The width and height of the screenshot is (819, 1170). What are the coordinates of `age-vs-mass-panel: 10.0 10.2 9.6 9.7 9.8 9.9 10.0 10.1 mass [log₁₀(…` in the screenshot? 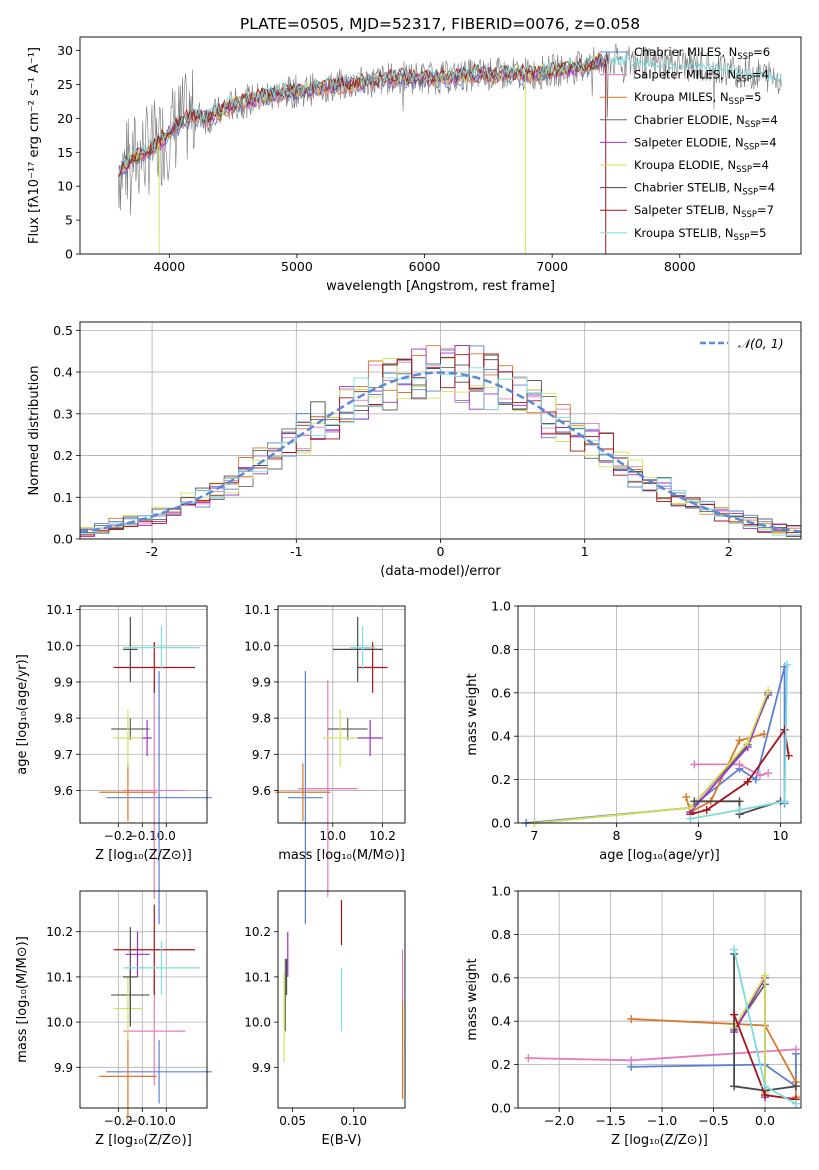 It's located at (325, 764).